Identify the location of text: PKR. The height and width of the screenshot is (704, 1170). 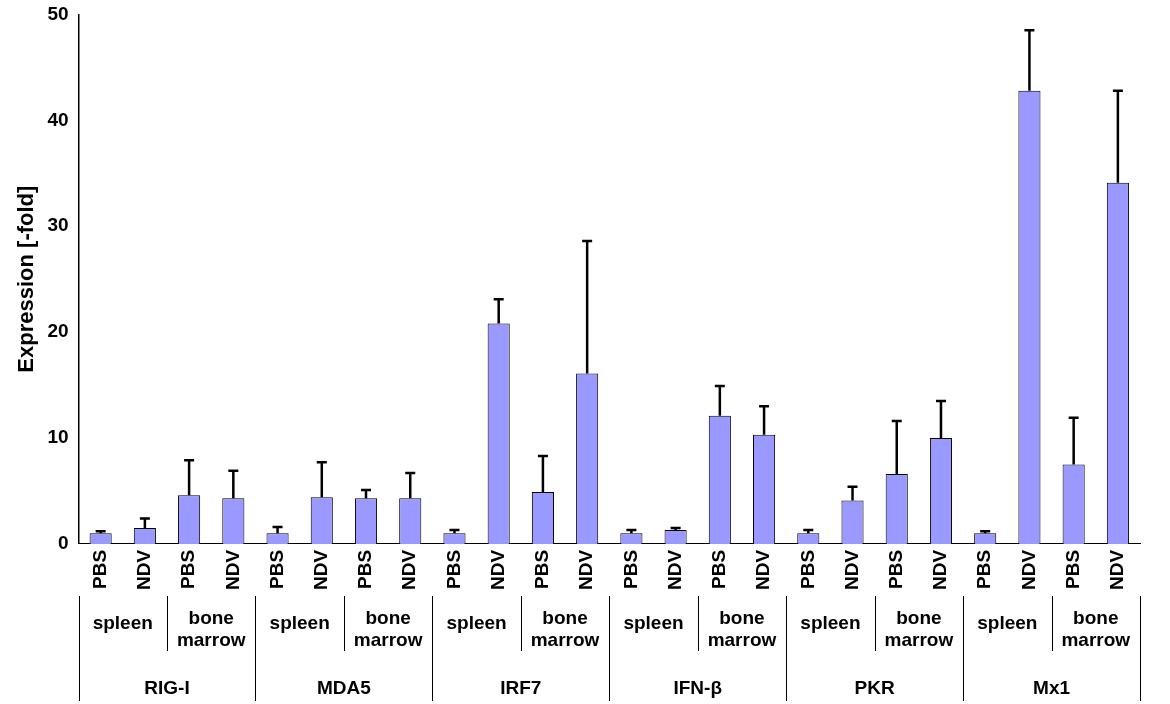
(874, 688).